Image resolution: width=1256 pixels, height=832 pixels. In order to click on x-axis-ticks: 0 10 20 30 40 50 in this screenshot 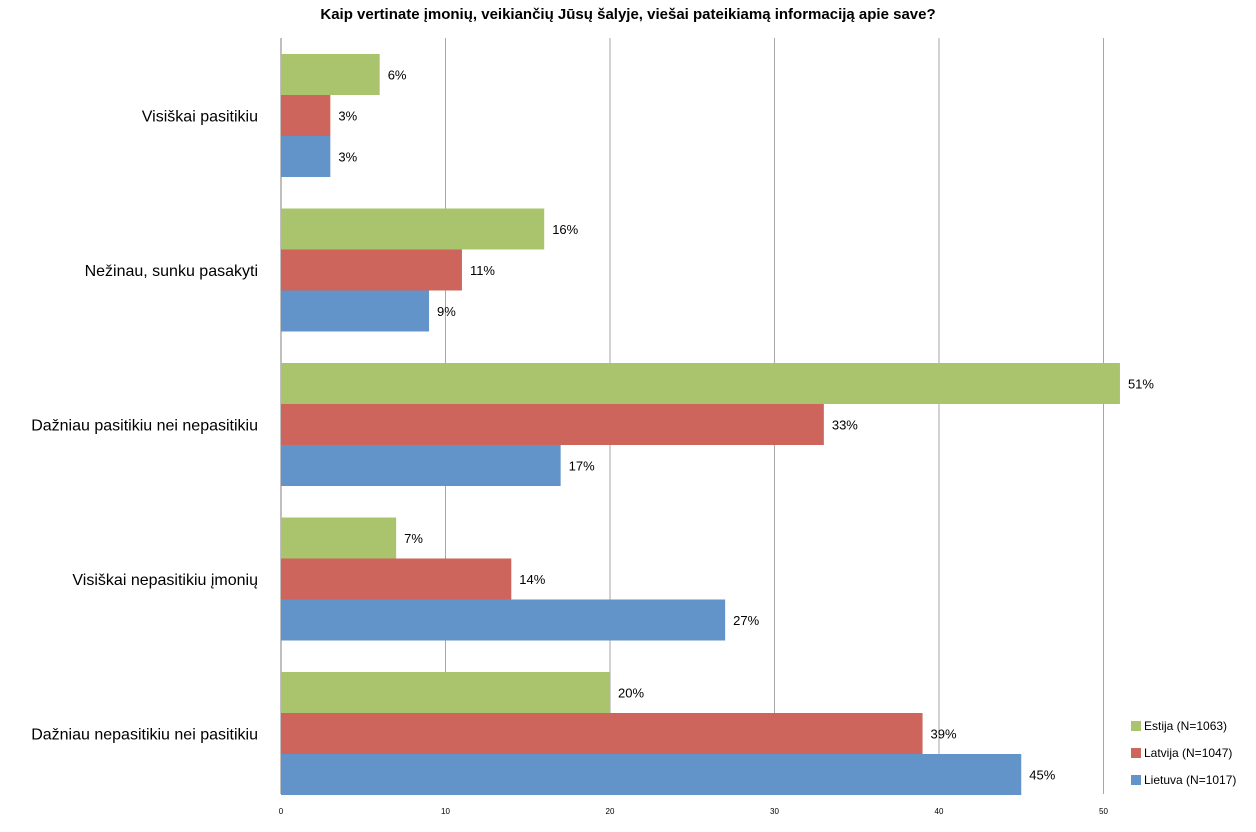, I will do `click(694, 811)`.